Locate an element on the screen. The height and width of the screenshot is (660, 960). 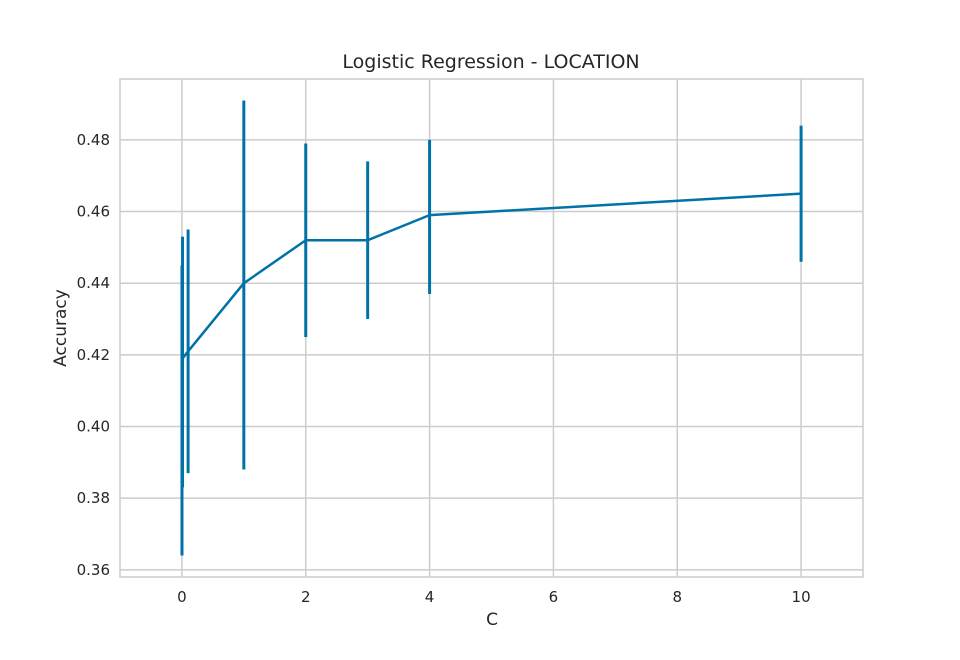
x-tick-label: 6 is located at coordinates (554, 597).